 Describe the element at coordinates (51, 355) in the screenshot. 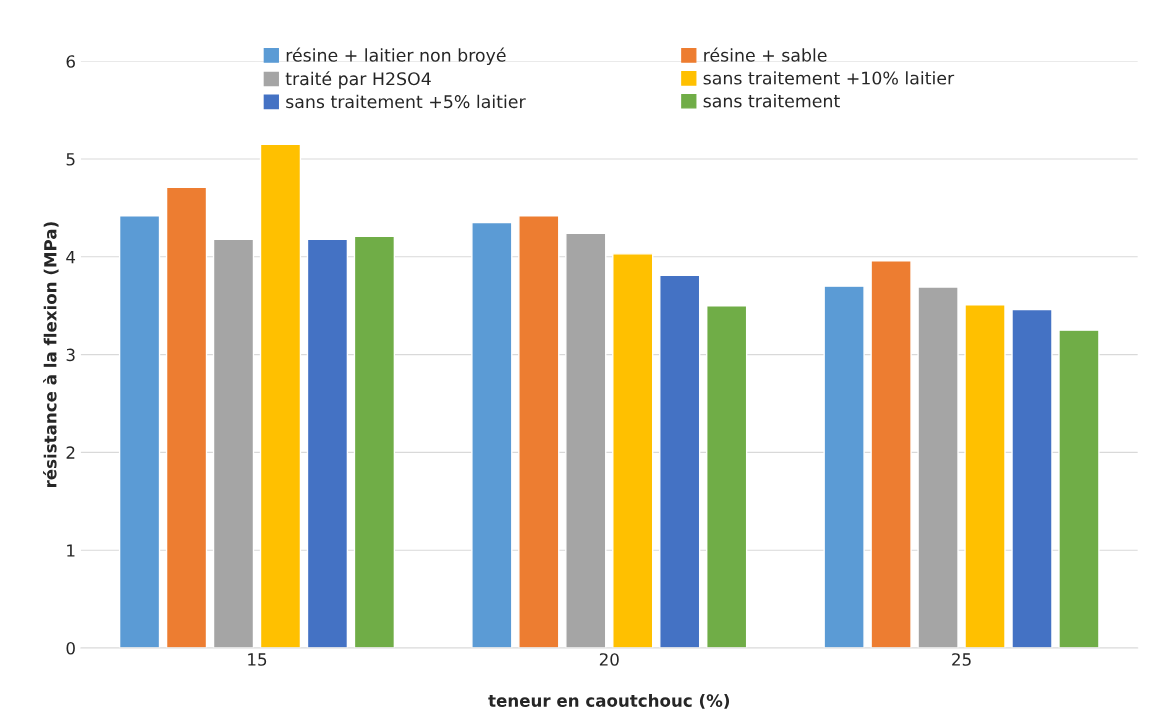

I see `y-axis-title: résistance à la flexion (MPa)` at that location.